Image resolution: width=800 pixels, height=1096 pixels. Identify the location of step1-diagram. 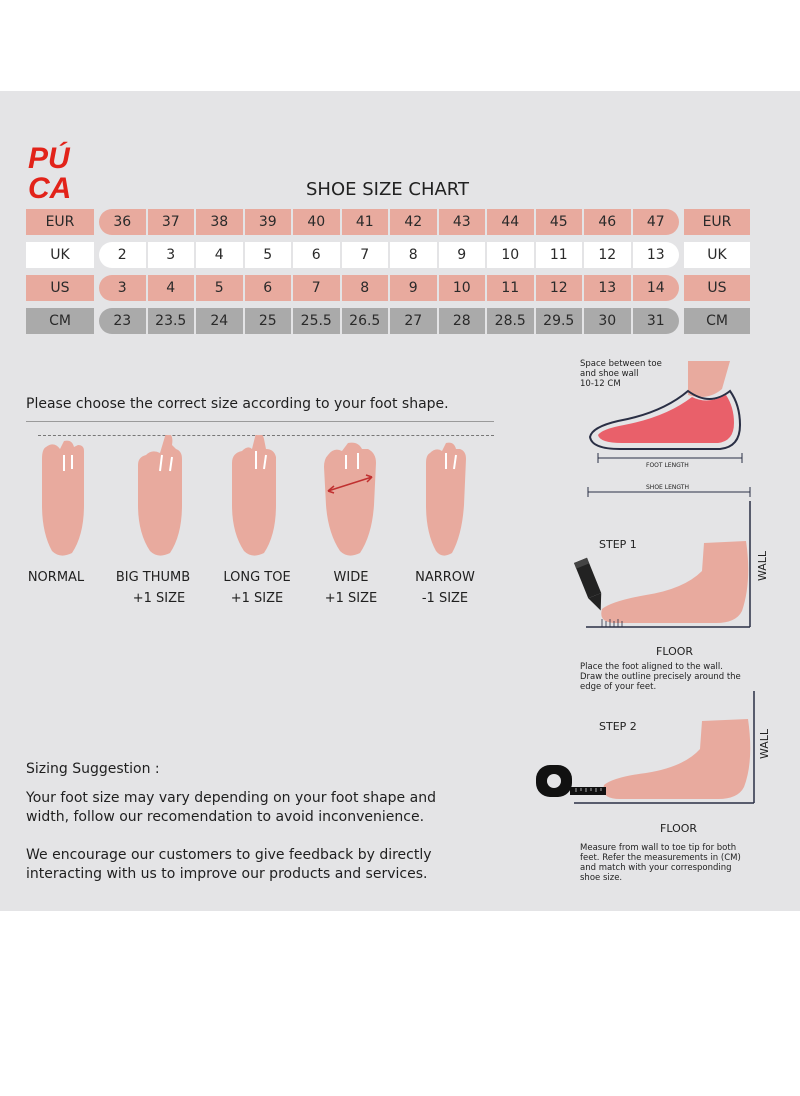
(662, 564).